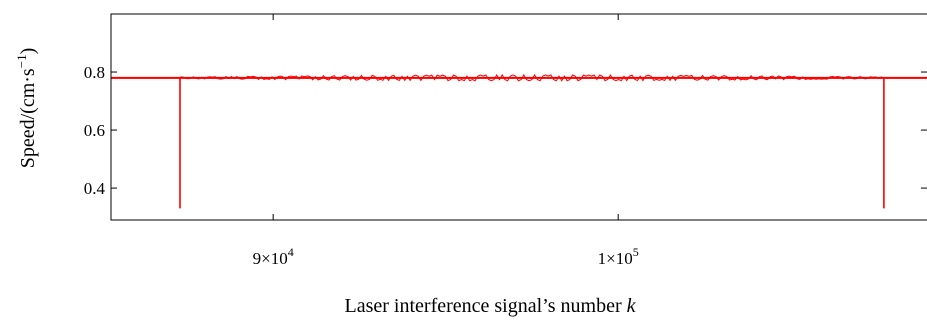 The height and width of the screenshot is (324, 927). What do you see at coordinates (273, 256) in the screenshot?
I see `x-tick-label: 9×10⁴` at bounding box center [273, 256].